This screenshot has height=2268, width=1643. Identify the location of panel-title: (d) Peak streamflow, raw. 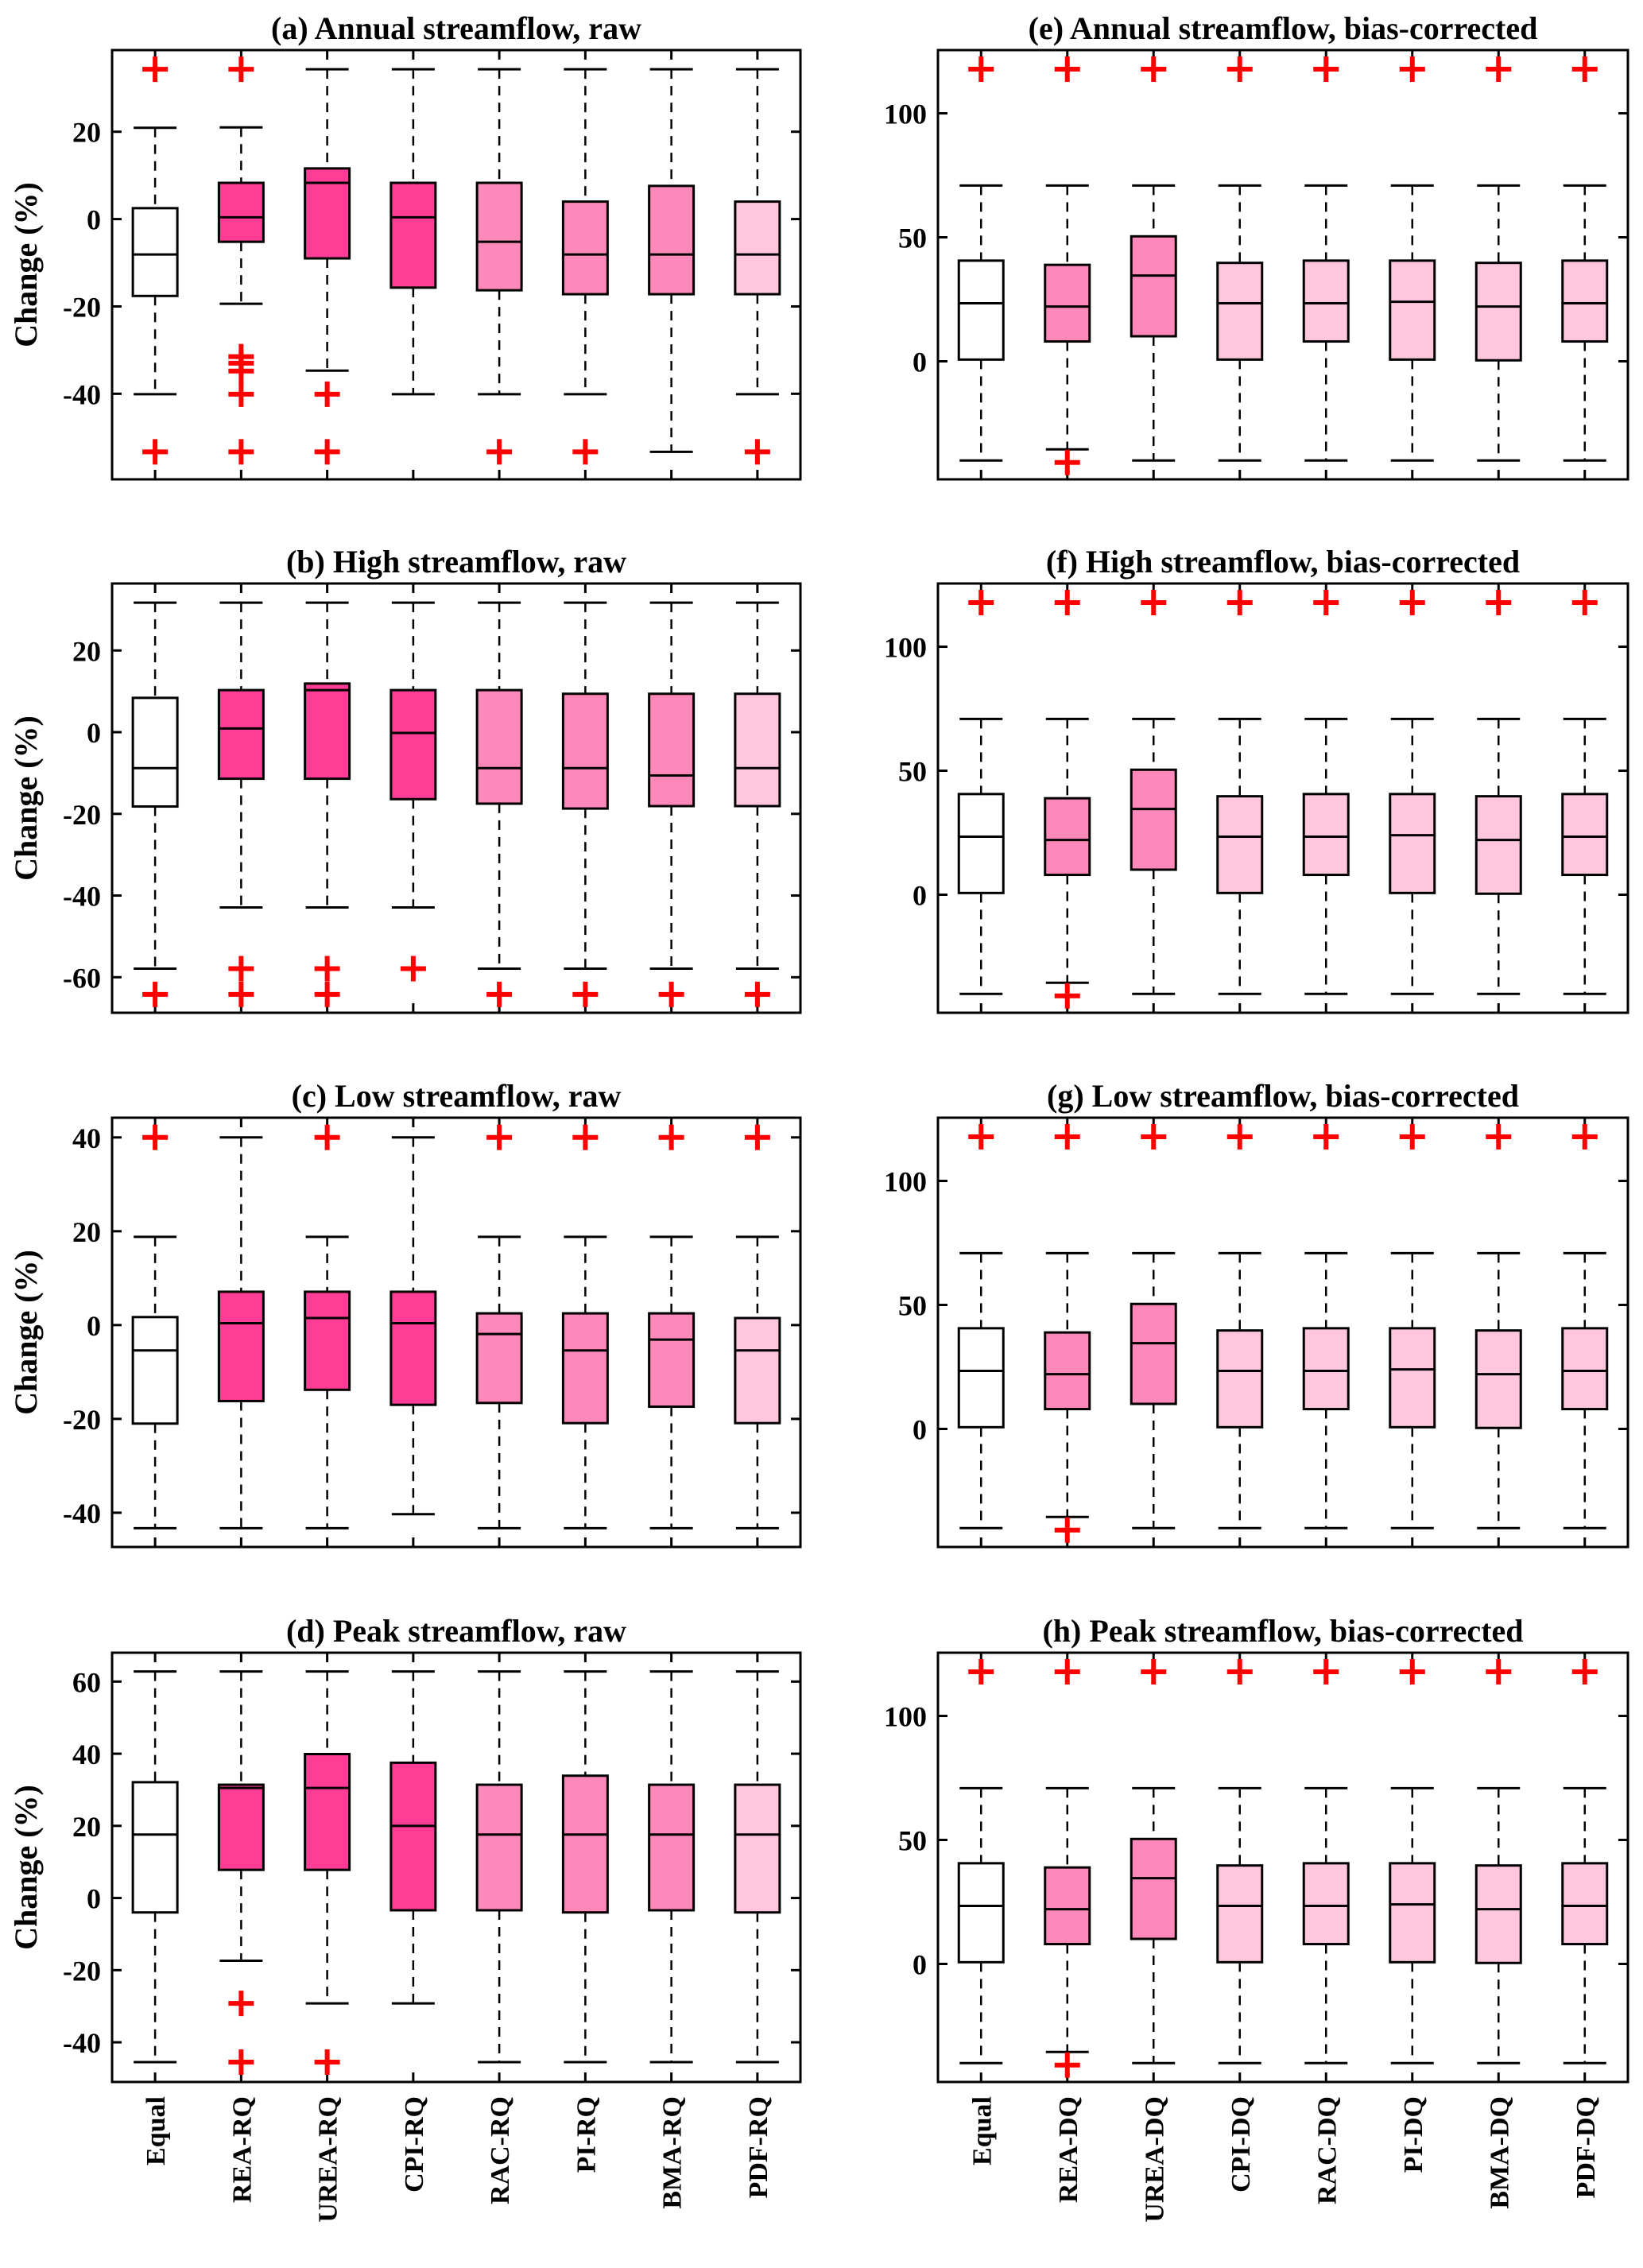
(456, 1631).